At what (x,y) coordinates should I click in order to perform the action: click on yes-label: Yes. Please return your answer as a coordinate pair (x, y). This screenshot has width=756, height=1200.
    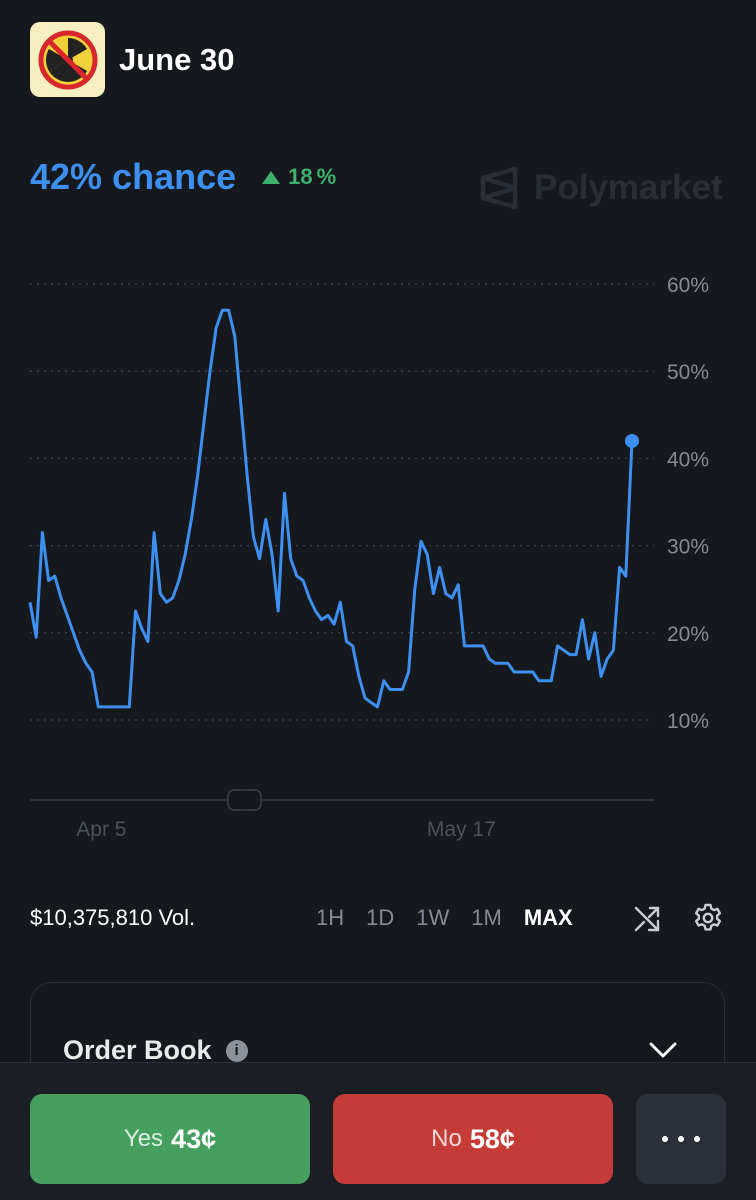
    Looking at the image, I should click on (143, 1138).